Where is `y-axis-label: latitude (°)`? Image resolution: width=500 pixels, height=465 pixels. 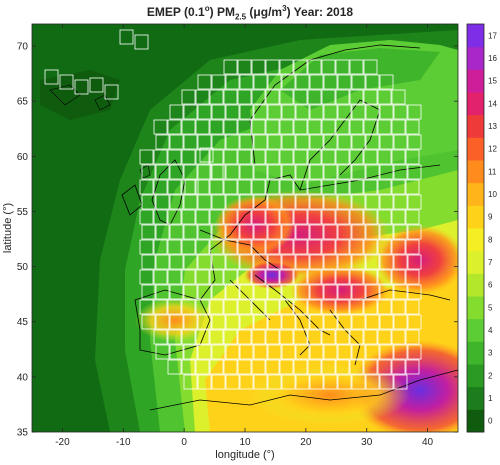
y-axis-label: latitude (°) is located at coordinates (8, 228).